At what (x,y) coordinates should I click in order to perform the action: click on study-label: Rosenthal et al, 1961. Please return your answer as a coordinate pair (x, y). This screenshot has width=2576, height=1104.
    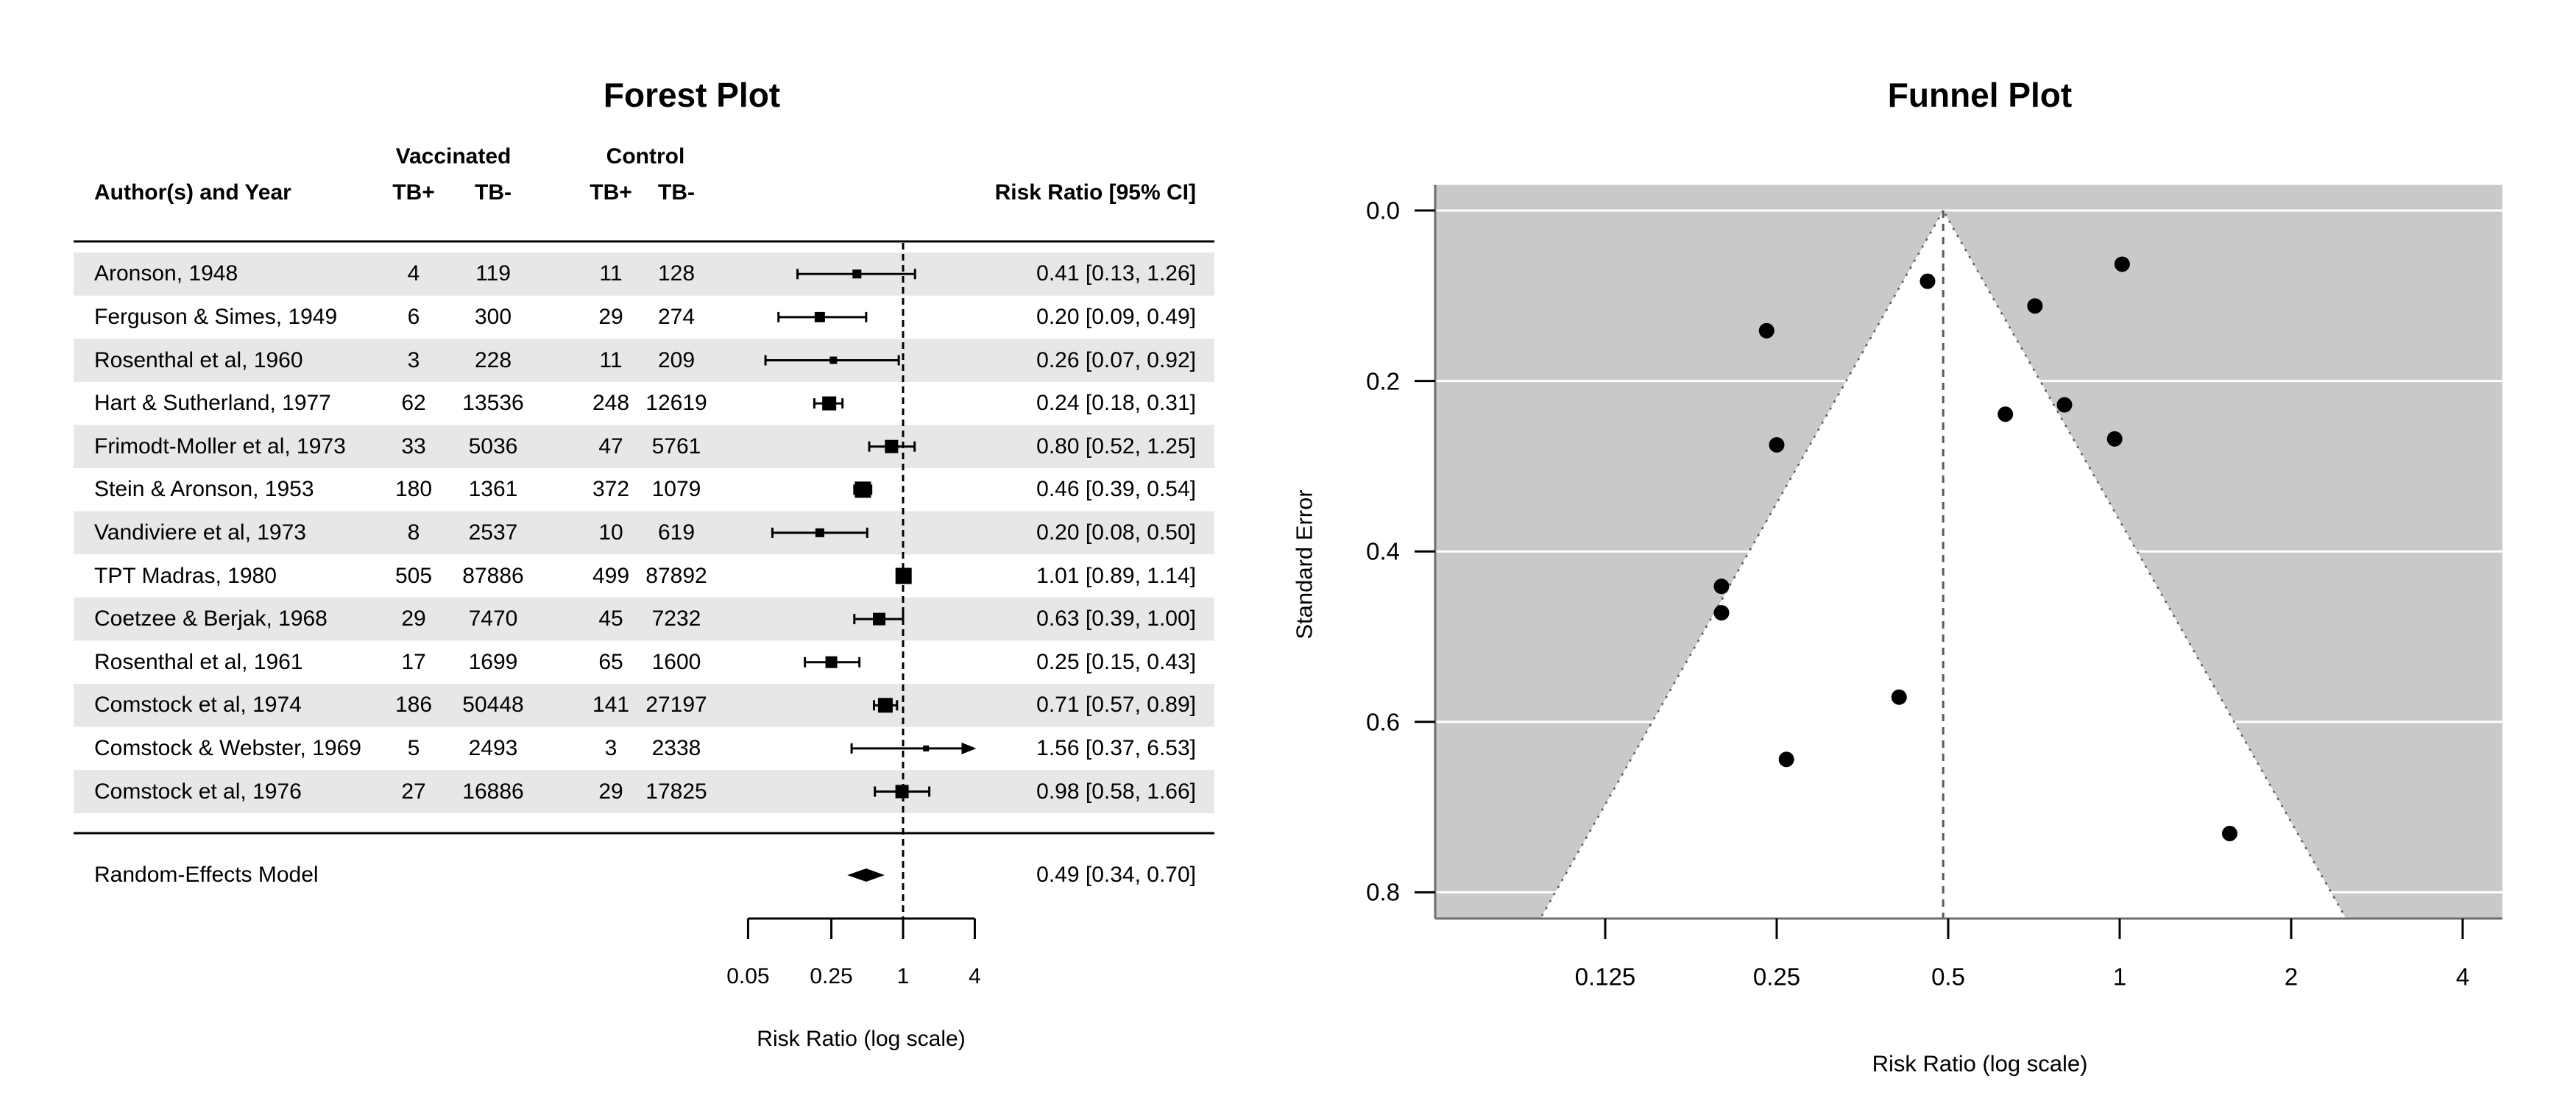
    Looking at the image, I should click on (198, 661).